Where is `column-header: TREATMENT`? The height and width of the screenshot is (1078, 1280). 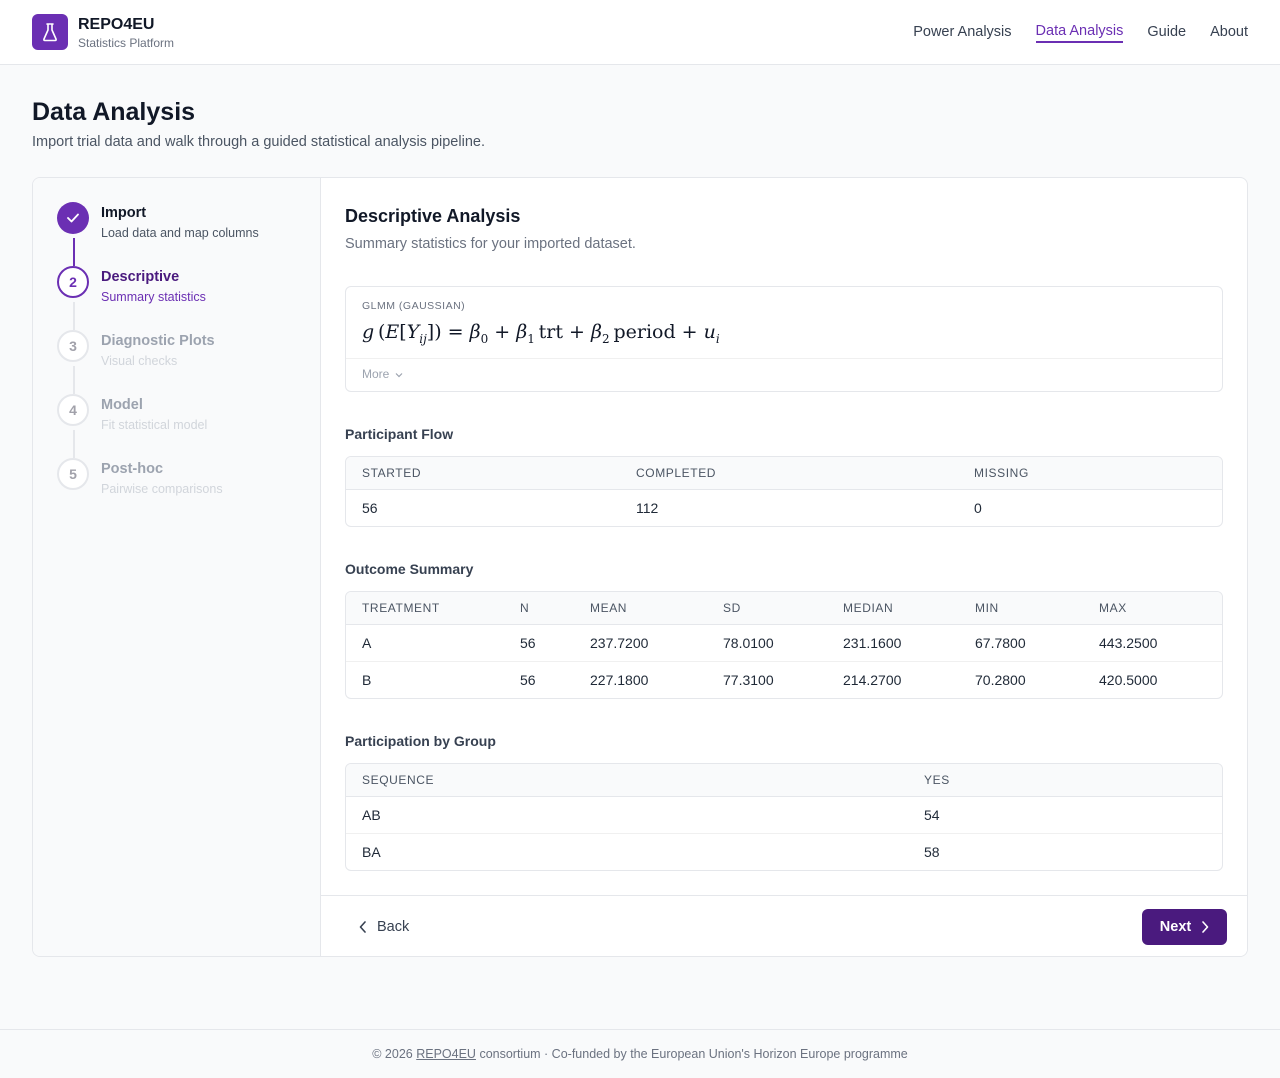 column-header: TREATMENT is located at coordinates (401, 608).